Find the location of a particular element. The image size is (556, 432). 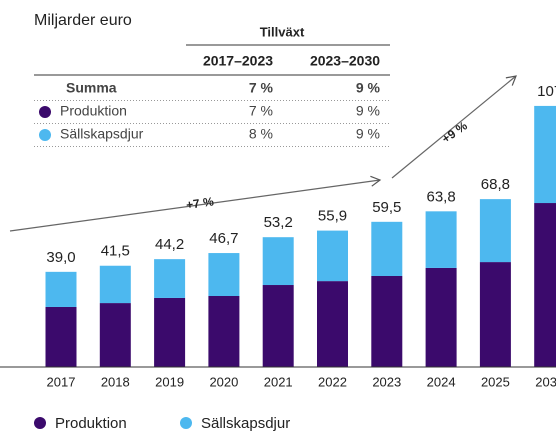

x-tick-label: 2017 is located at coordinates (61, 381).